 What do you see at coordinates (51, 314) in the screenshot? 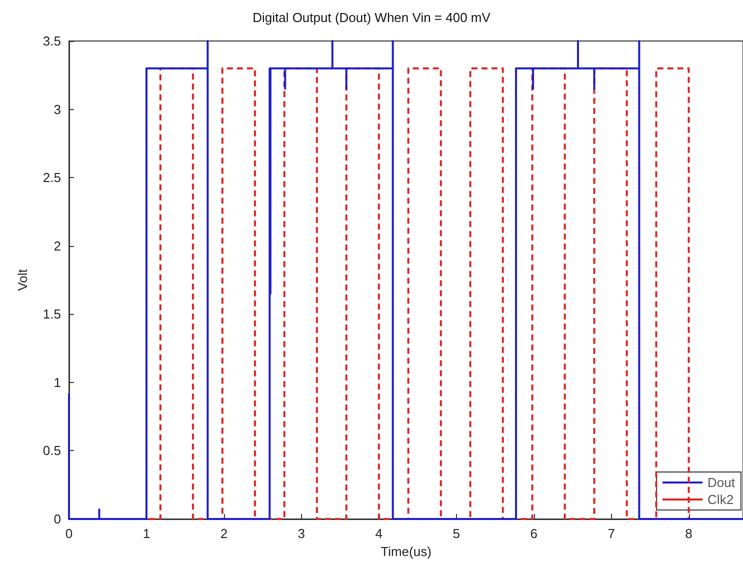
I see `y-tick-label: 1.5` at bounding box center [51, 314].